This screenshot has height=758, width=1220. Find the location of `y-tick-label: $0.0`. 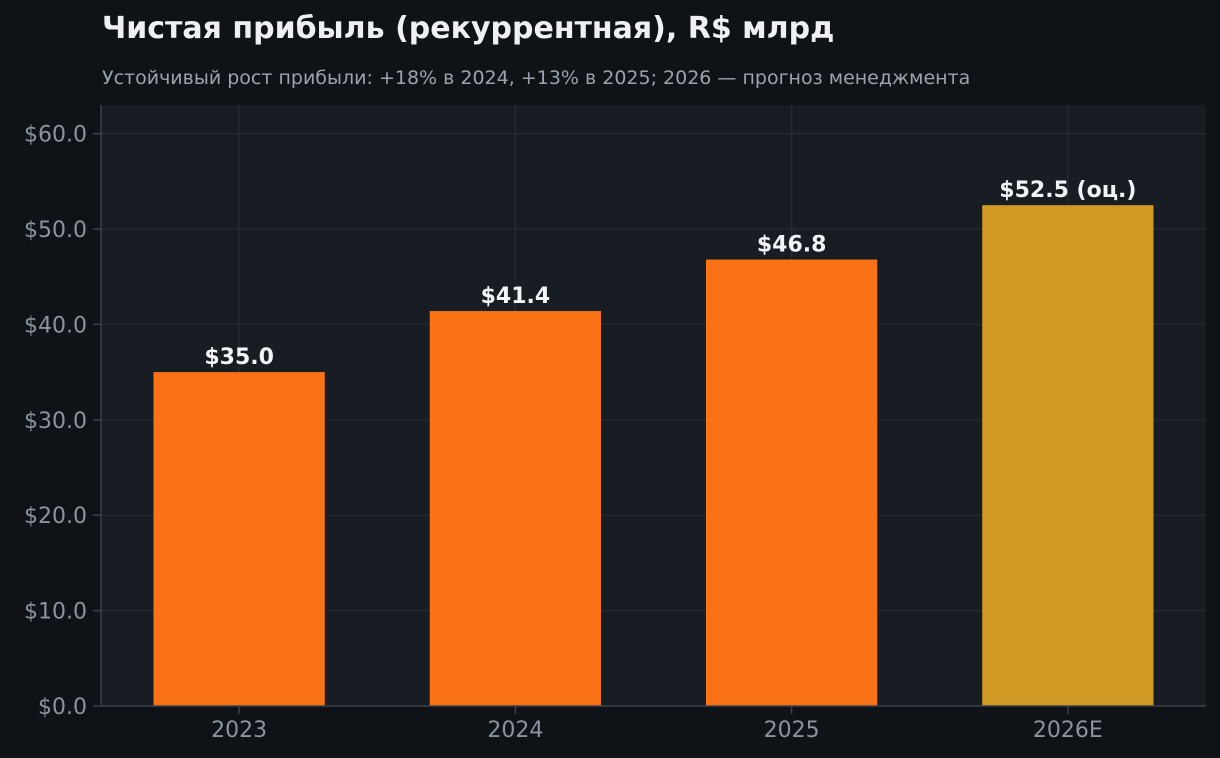

y-tick-label: $0.0 is located at coordinates (62, 707).